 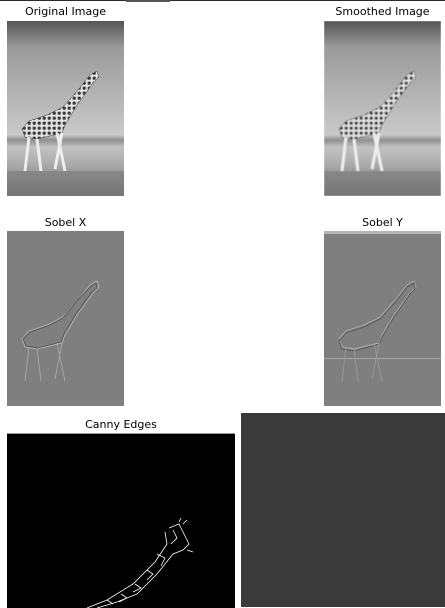 What do you see at coordinates (65, 108) in the screenshot?
I see `original-image` at bounding box center [65, 108].